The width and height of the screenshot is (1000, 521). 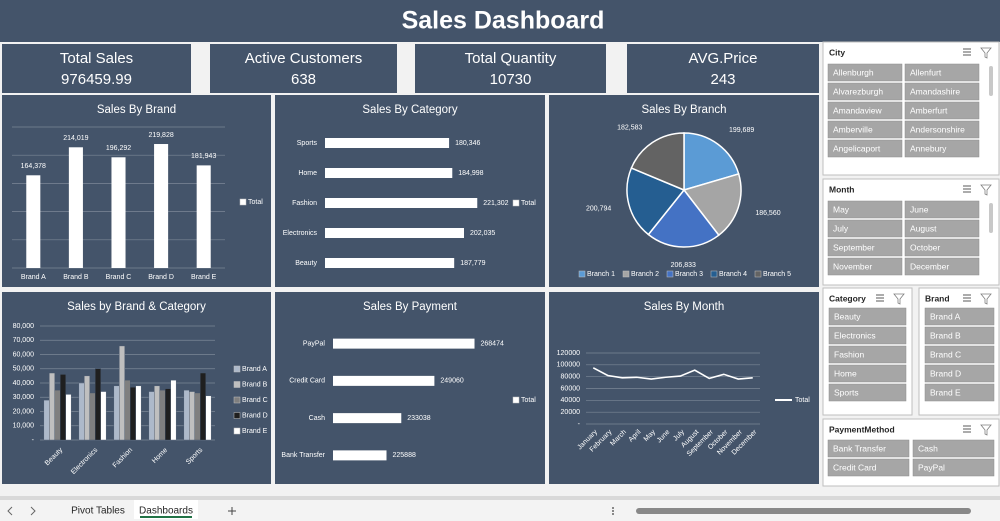 I want to click on slicer-item-label: December, so click(x=929, y=266).